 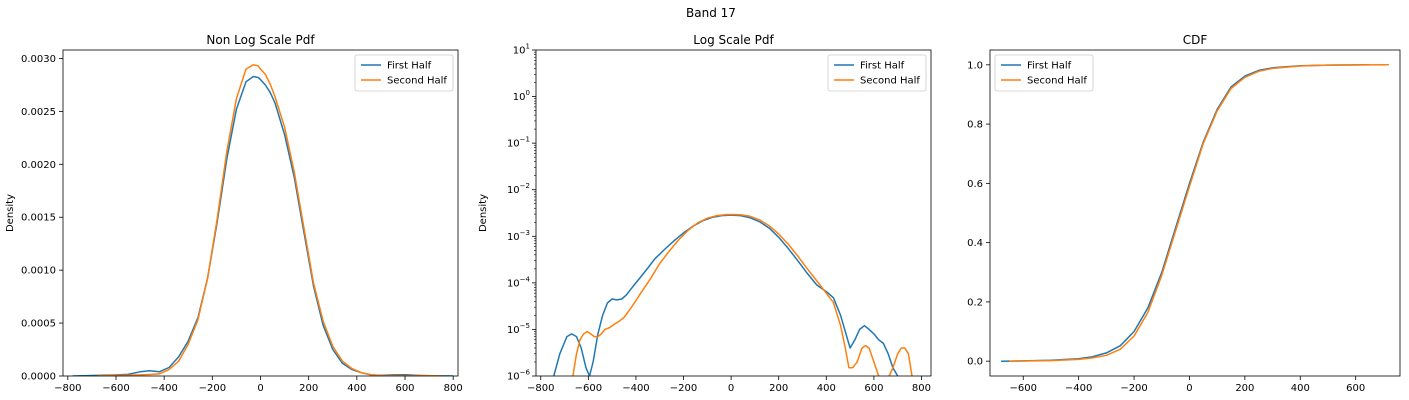 I want to click on y-tick-label: 0.6, so click(x=975, y=184).